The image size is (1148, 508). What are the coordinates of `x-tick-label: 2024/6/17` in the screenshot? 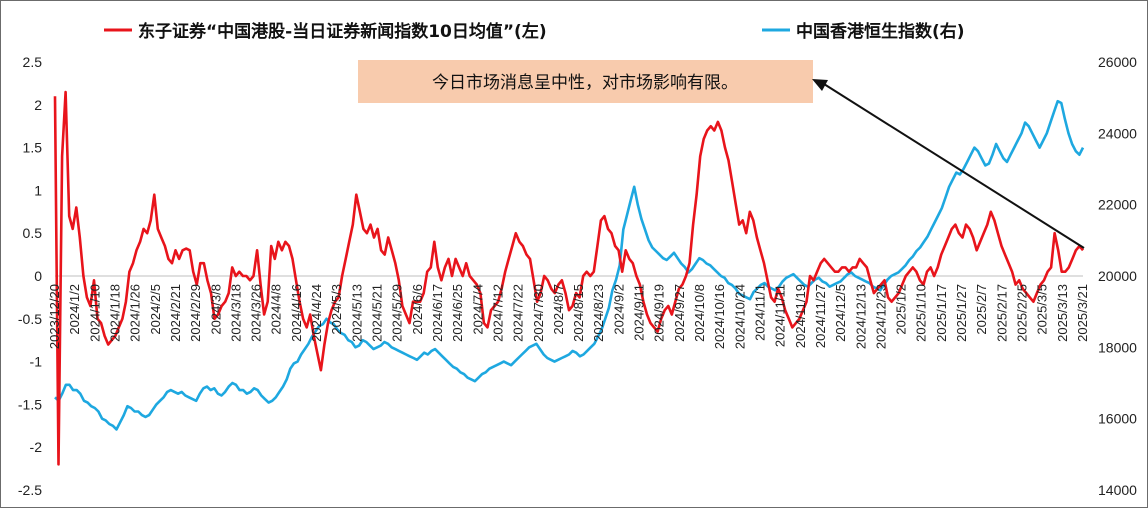 It's located at (437, 313).